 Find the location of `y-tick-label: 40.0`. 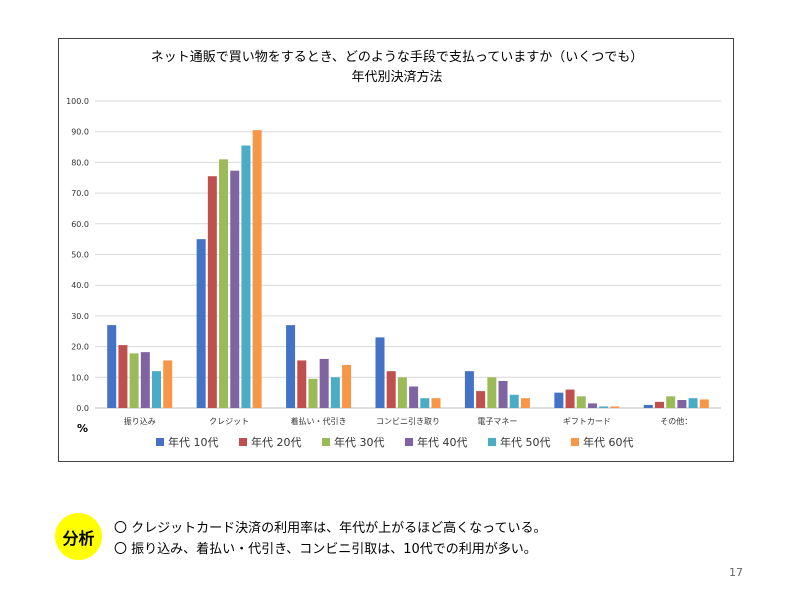

y-tick-label: 40.0 is located at coordinates (80, 285).